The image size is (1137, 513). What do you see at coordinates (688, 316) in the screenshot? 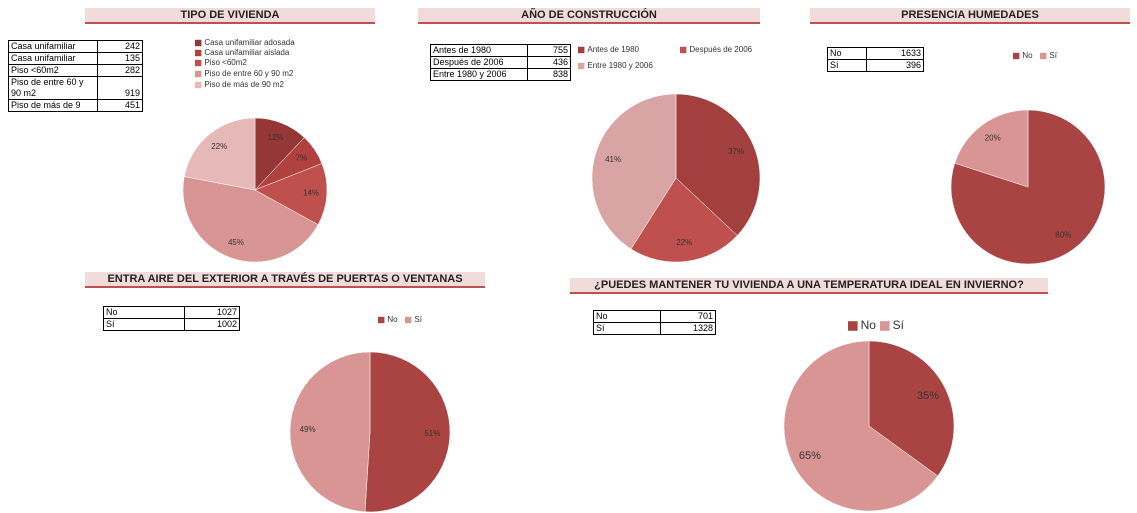
I see `row-value: 701` at bounding box center [688, 316].